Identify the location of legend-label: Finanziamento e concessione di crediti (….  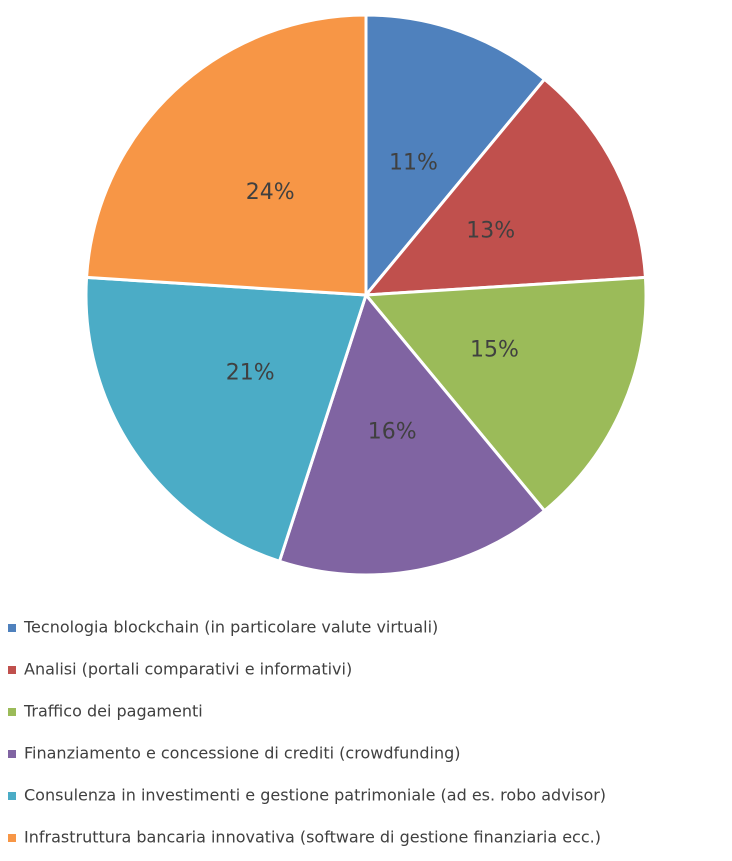
(242, 753).